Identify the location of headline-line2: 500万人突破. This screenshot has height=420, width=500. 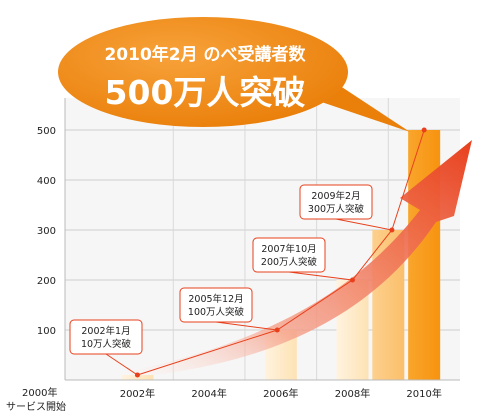
(205, 92).